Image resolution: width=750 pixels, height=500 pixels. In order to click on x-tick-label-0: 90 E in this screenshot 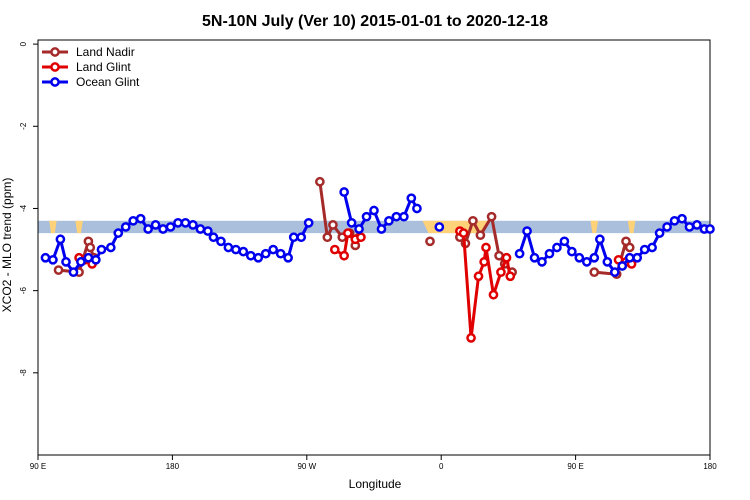, I will do `click(38, 466)`.